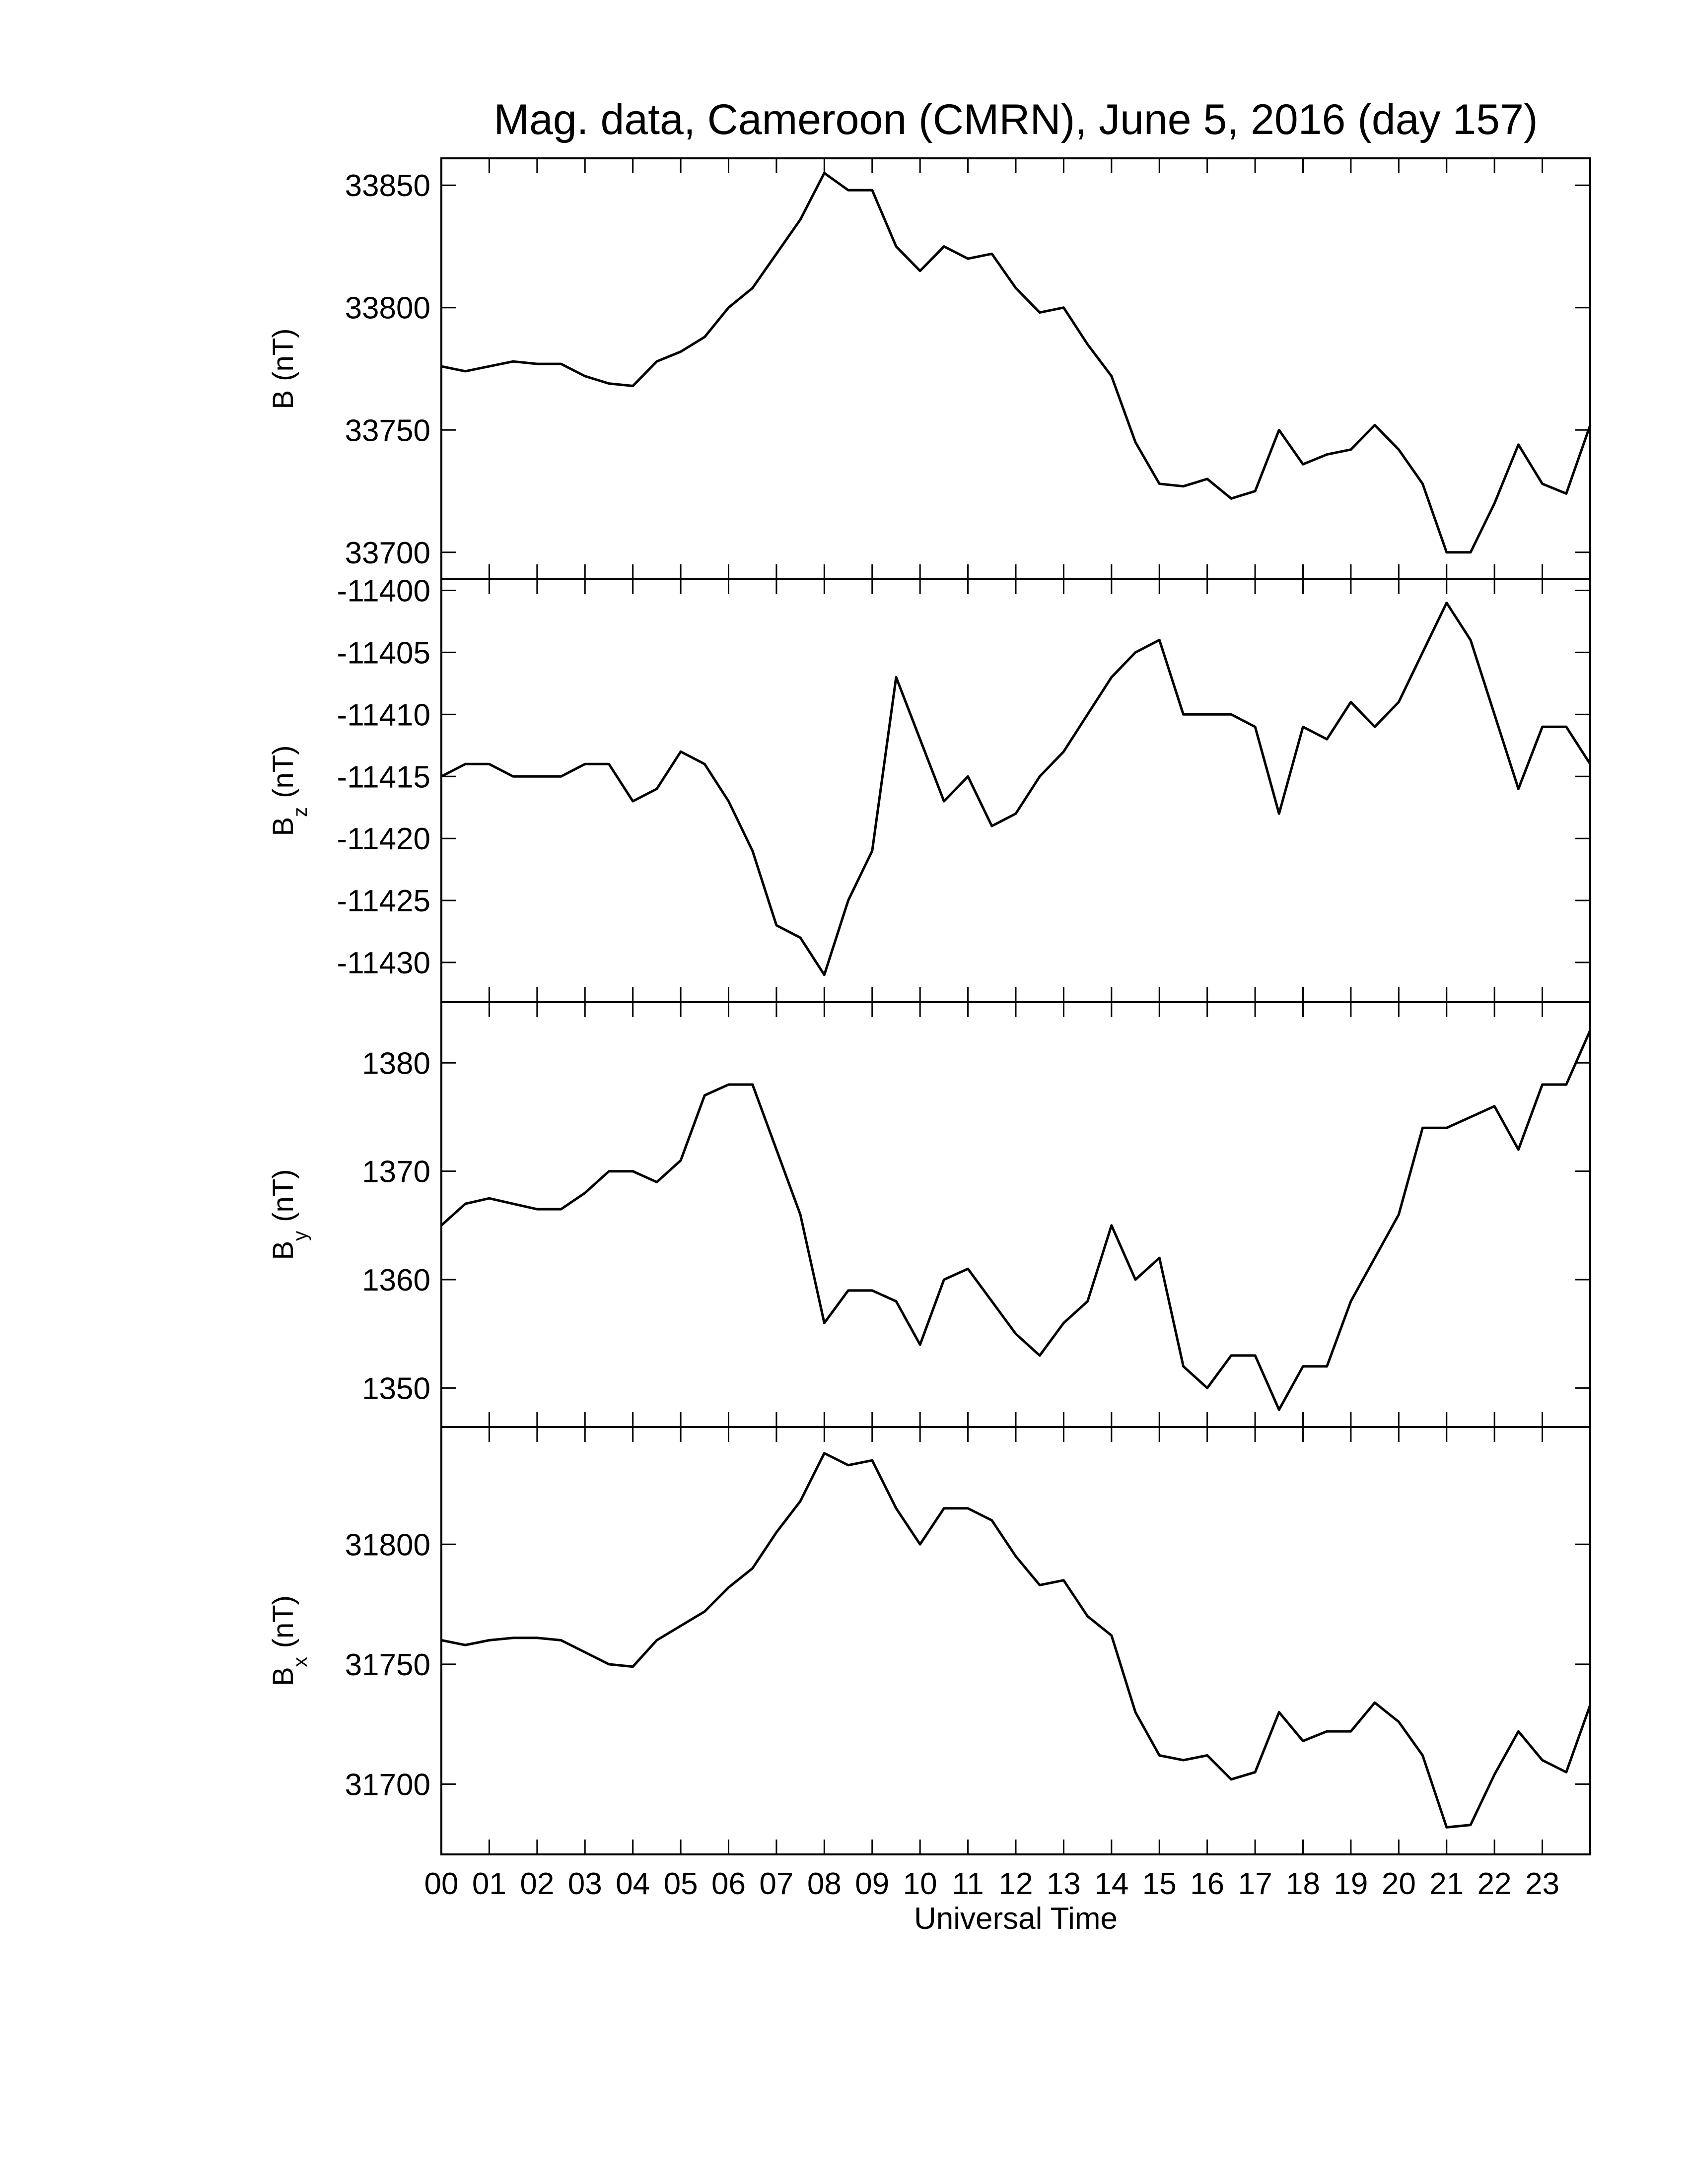  I want to click on x-tick-label: 03, so click(585, 1884).